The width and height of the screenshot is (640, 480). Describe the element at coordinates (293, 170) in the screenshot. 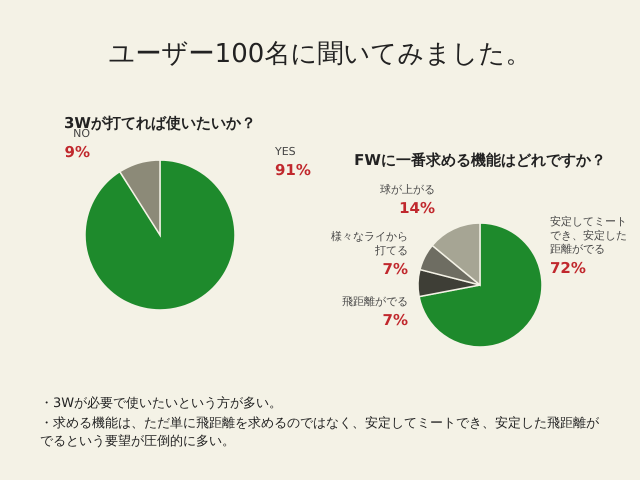

I see `data-label: 91%` at that location.